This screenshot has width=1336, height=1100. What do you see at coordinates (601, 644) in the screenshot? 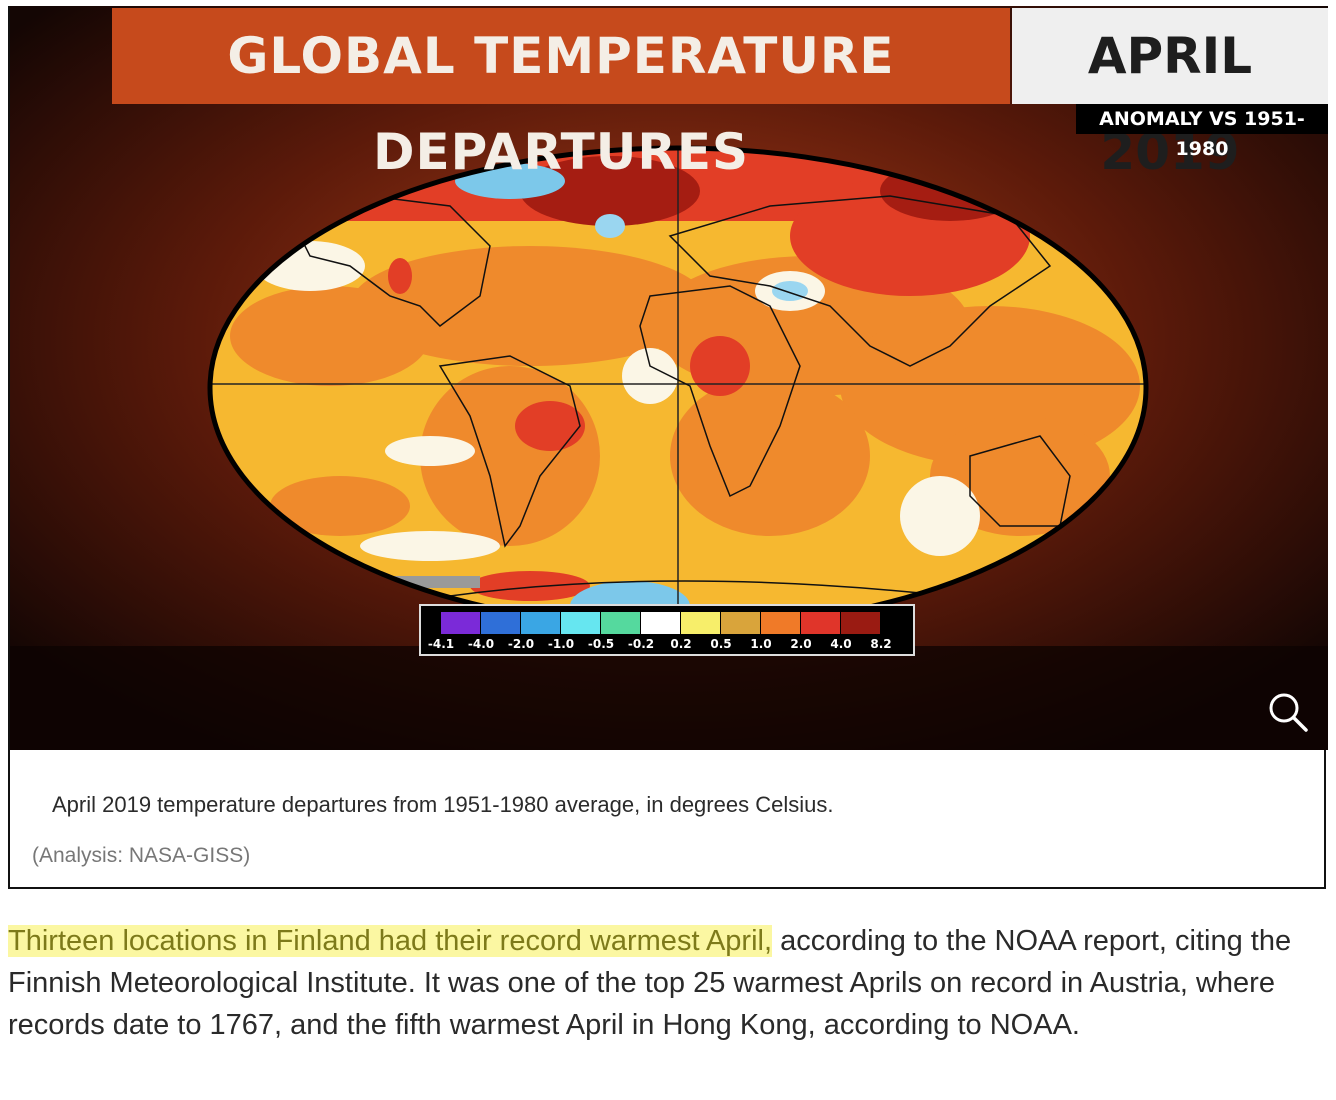
I see `legend-tick-label: -0.5` at bounding box center [601, 644].